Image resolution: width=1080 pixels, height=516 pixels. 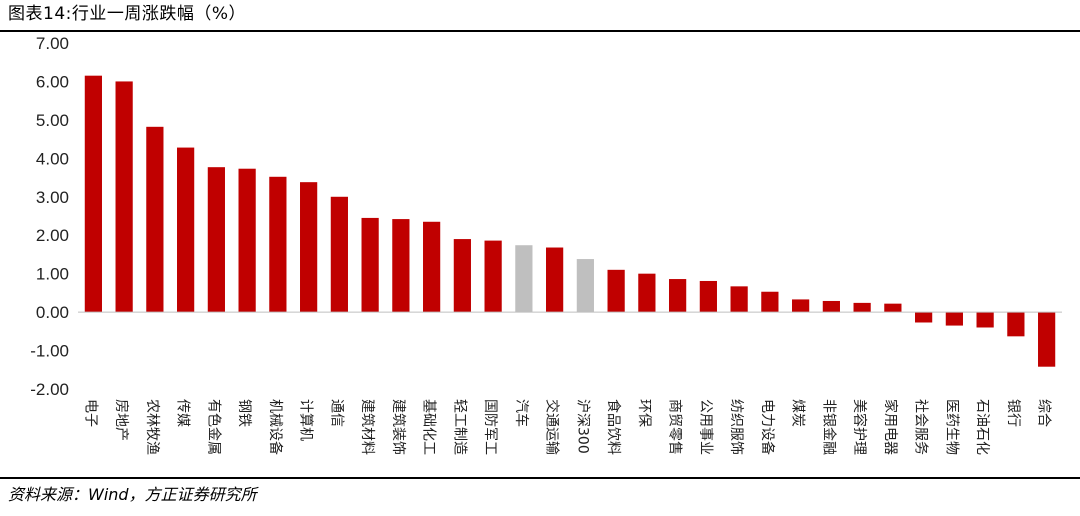 I want to click on x-tick-label: 交通运输, so click(x=552, y=427).